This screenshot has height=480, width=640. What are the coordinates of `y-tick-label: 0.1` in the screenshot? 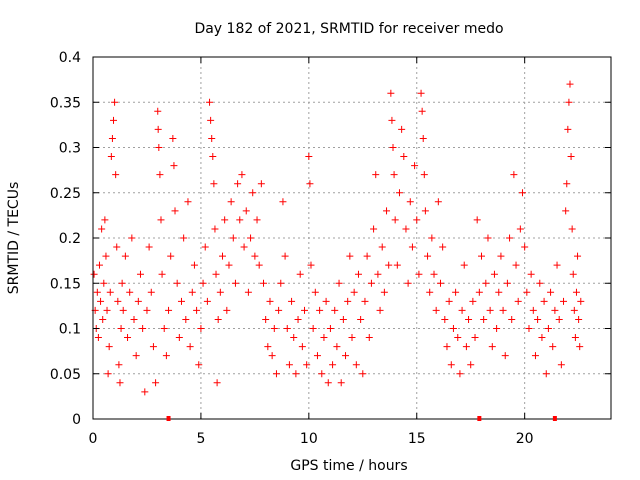 It's located at (70, 330).